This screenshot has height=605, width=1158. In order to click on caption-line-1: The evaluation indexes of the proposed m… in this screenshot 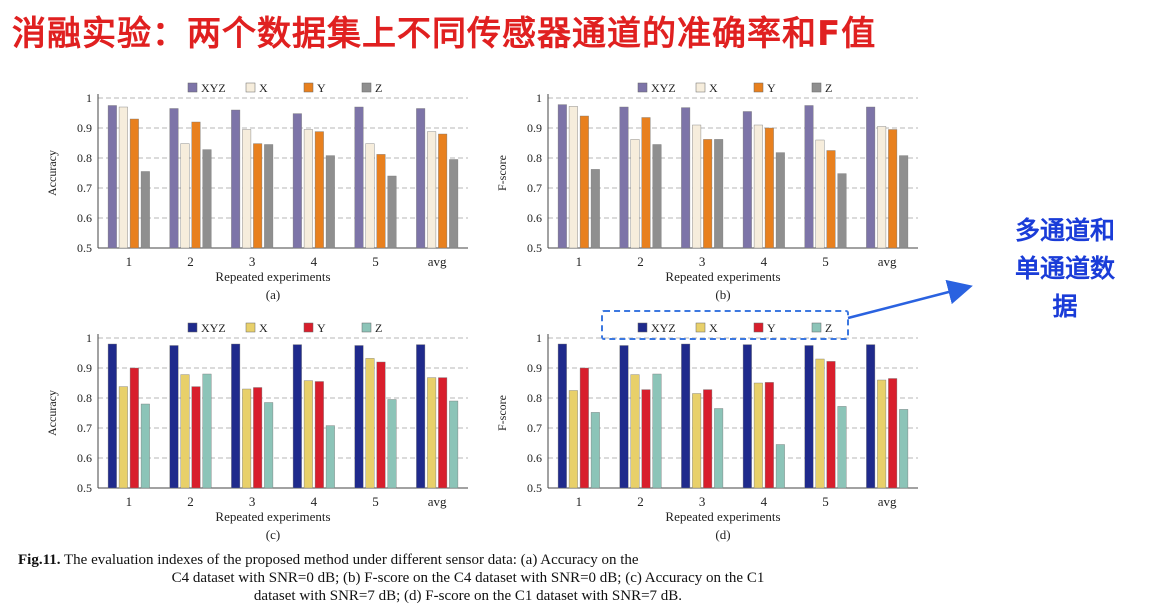, I will do `click(349, 560)`.